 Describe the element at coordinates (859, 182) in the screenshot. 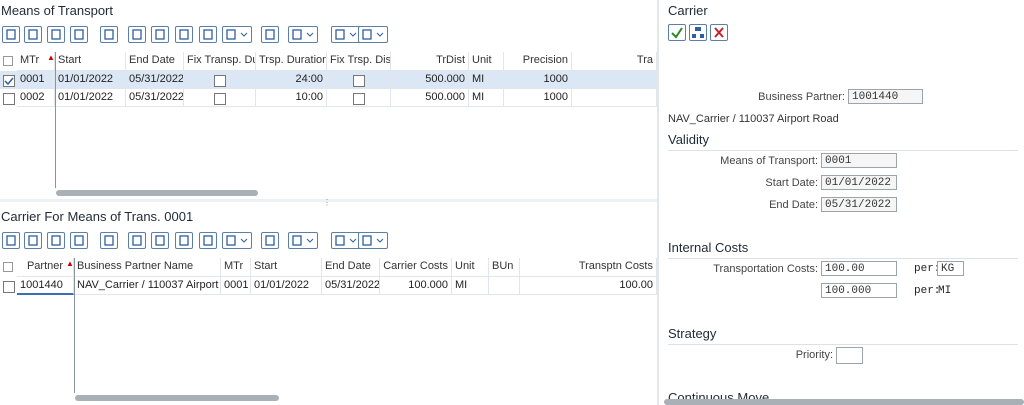

I see `start-date-field: 01/01/2022` at that location.